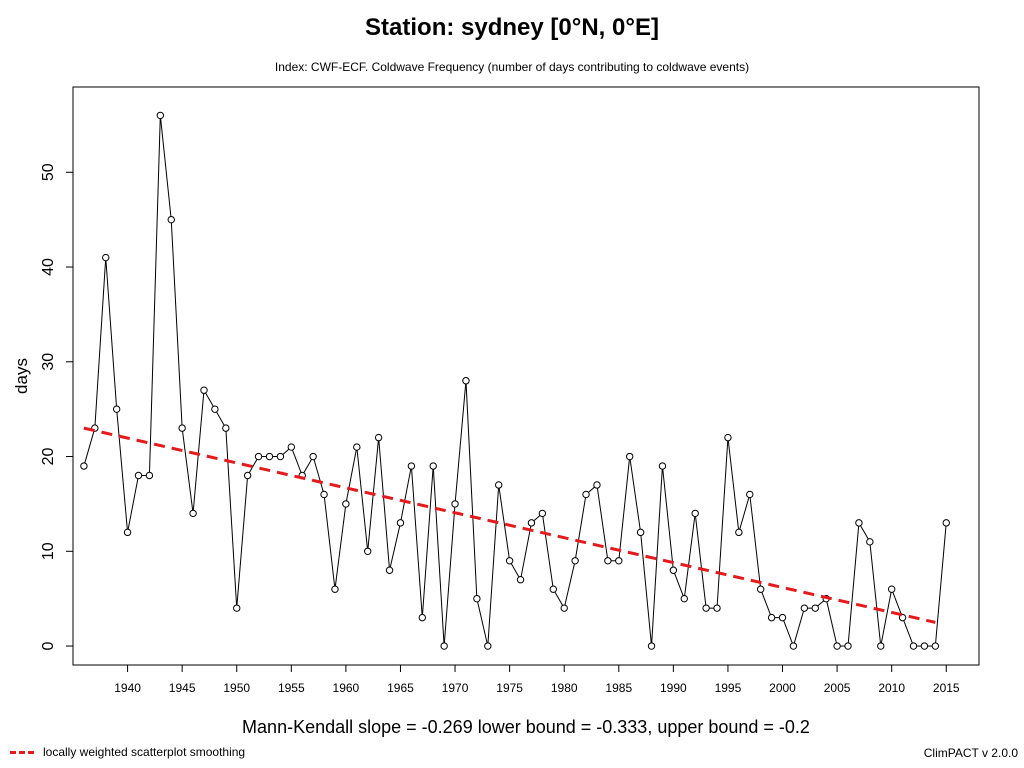 The height and width of the screenshot is (768, 1024). Describe the element at coordinates (138, 475) in the screenshot. I see `data-point-1941` at that location.